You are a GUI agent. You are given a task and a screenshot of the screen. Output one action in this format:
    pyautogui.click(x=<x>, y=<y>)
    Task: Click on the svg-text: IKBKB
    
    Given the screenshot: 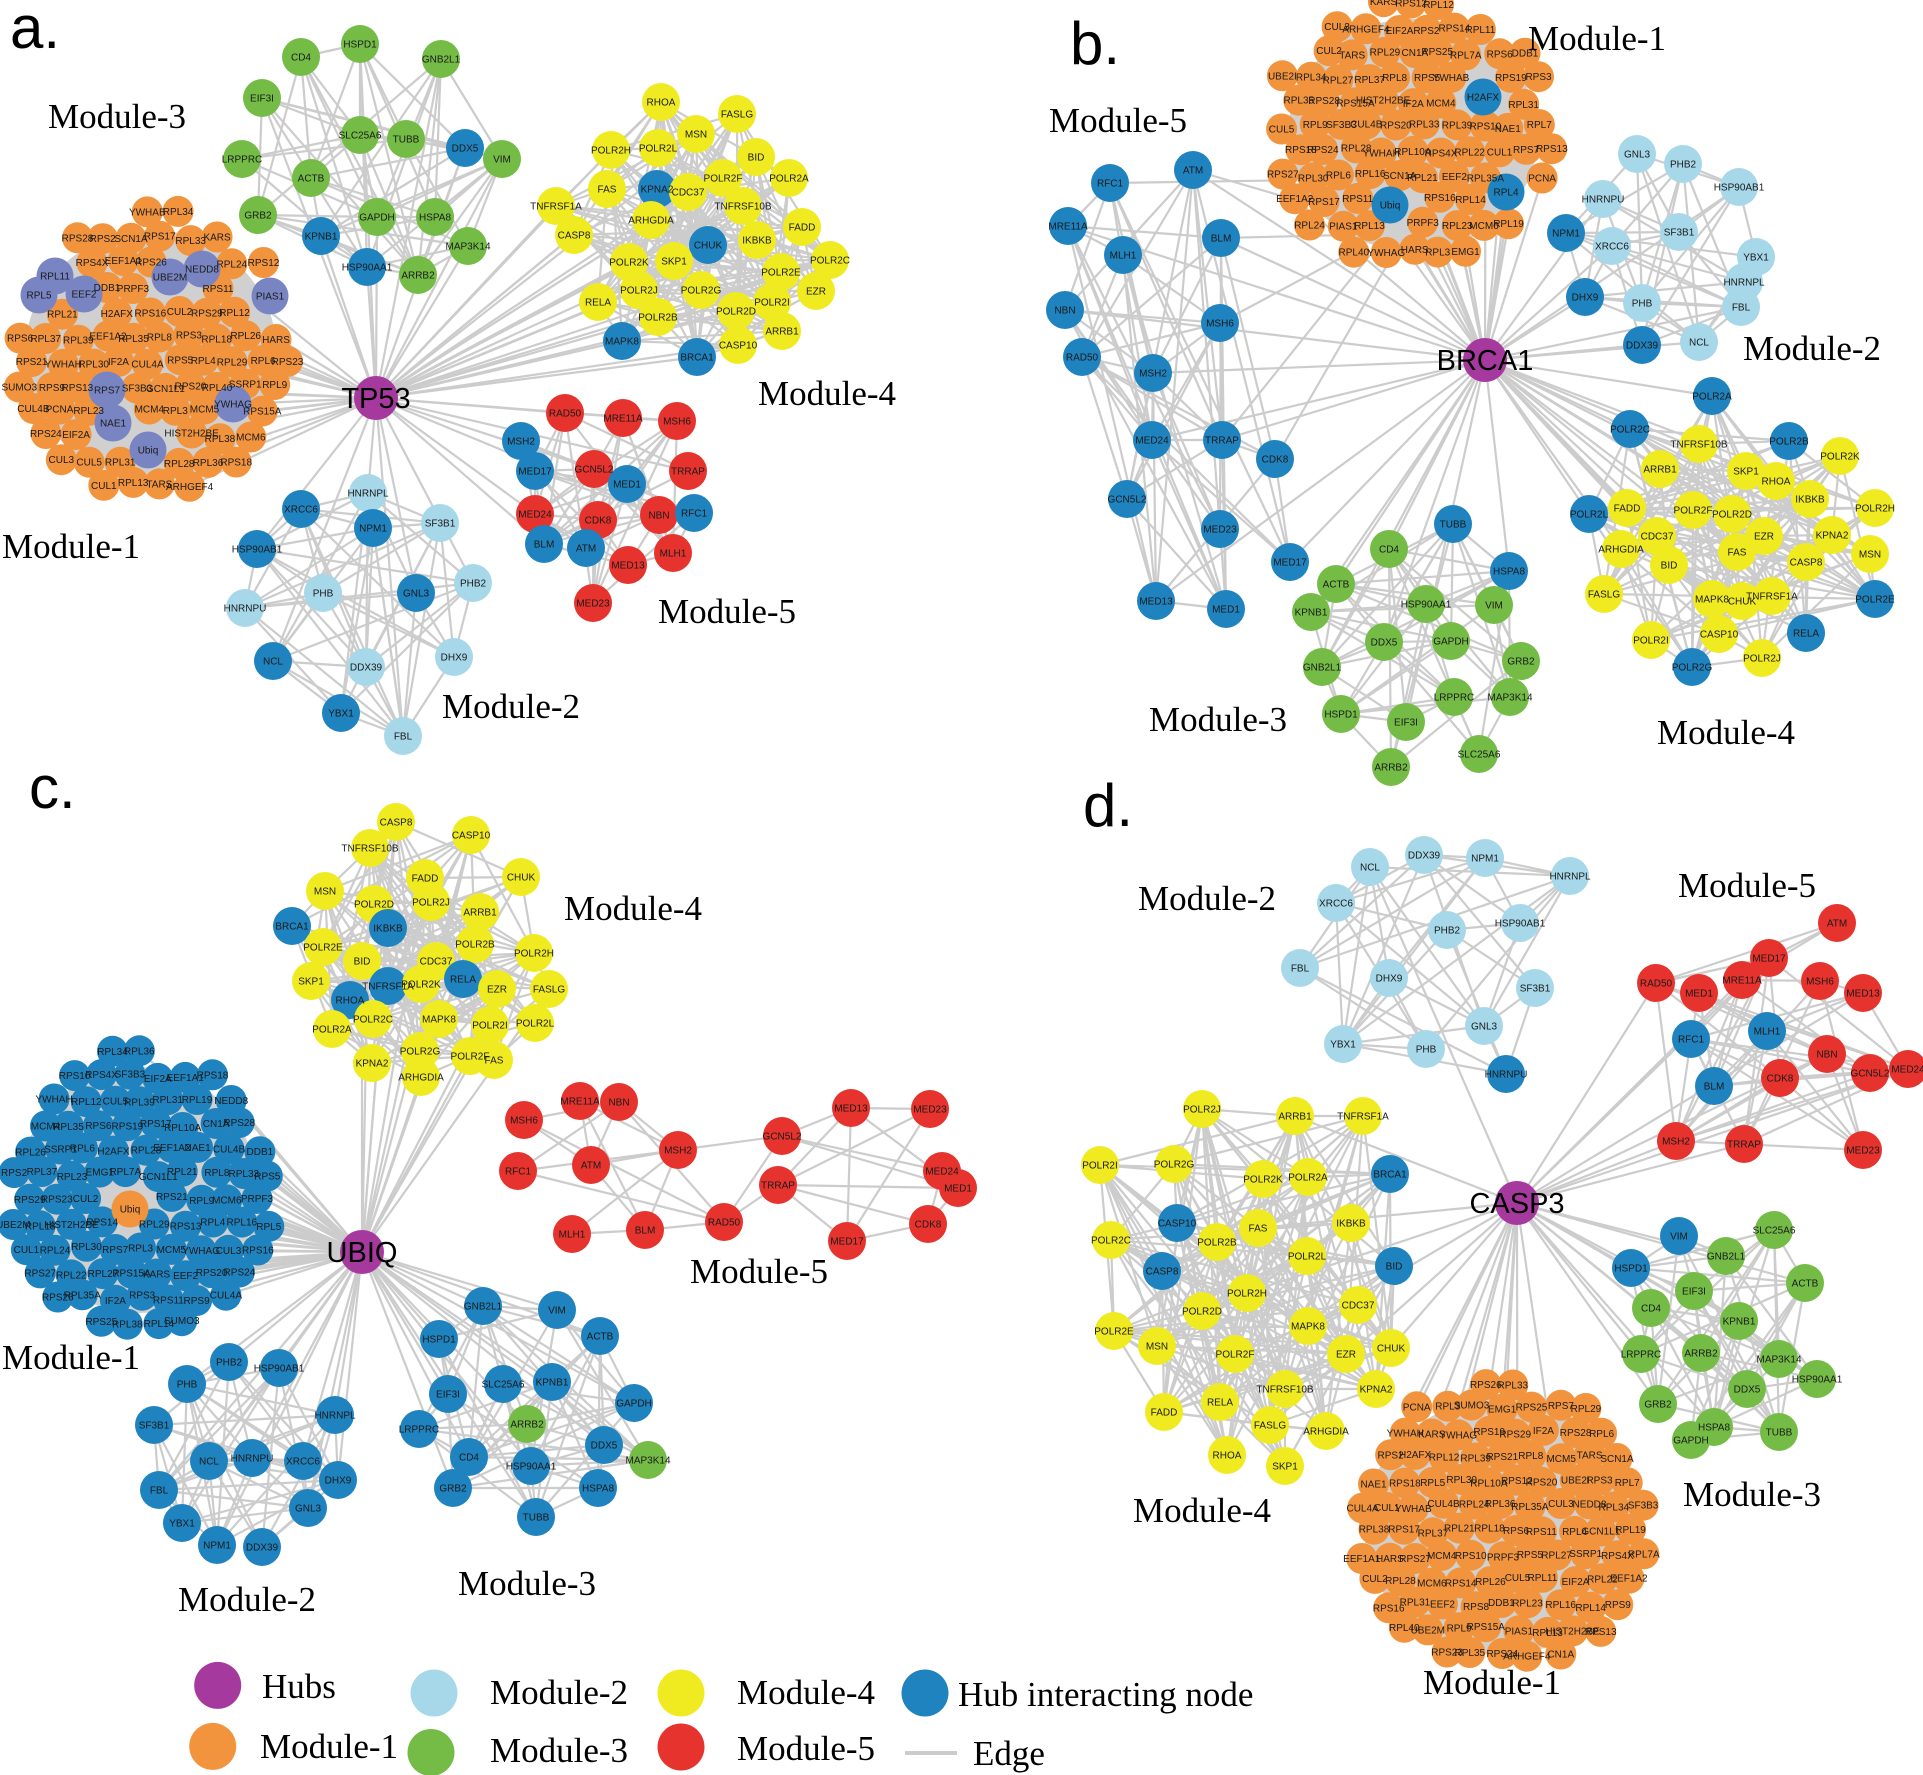 What is the action you would take?
    pyautogui.click(x=757, y=241)
    